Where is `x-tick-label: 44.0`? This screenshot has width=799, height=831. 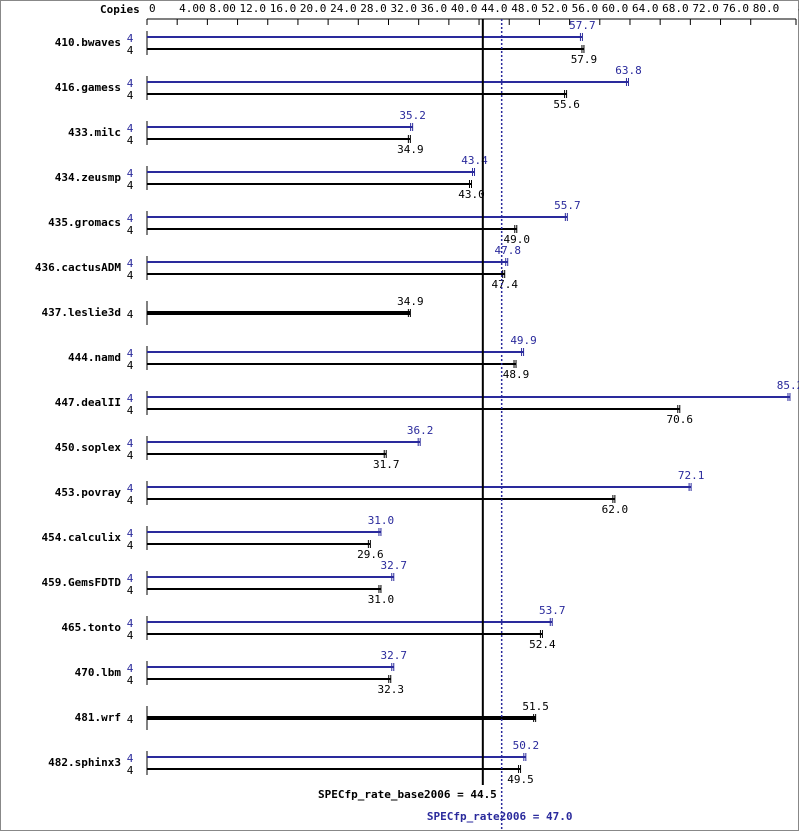
x-tick-label: 44.0 is located at coordinates (494, 8).